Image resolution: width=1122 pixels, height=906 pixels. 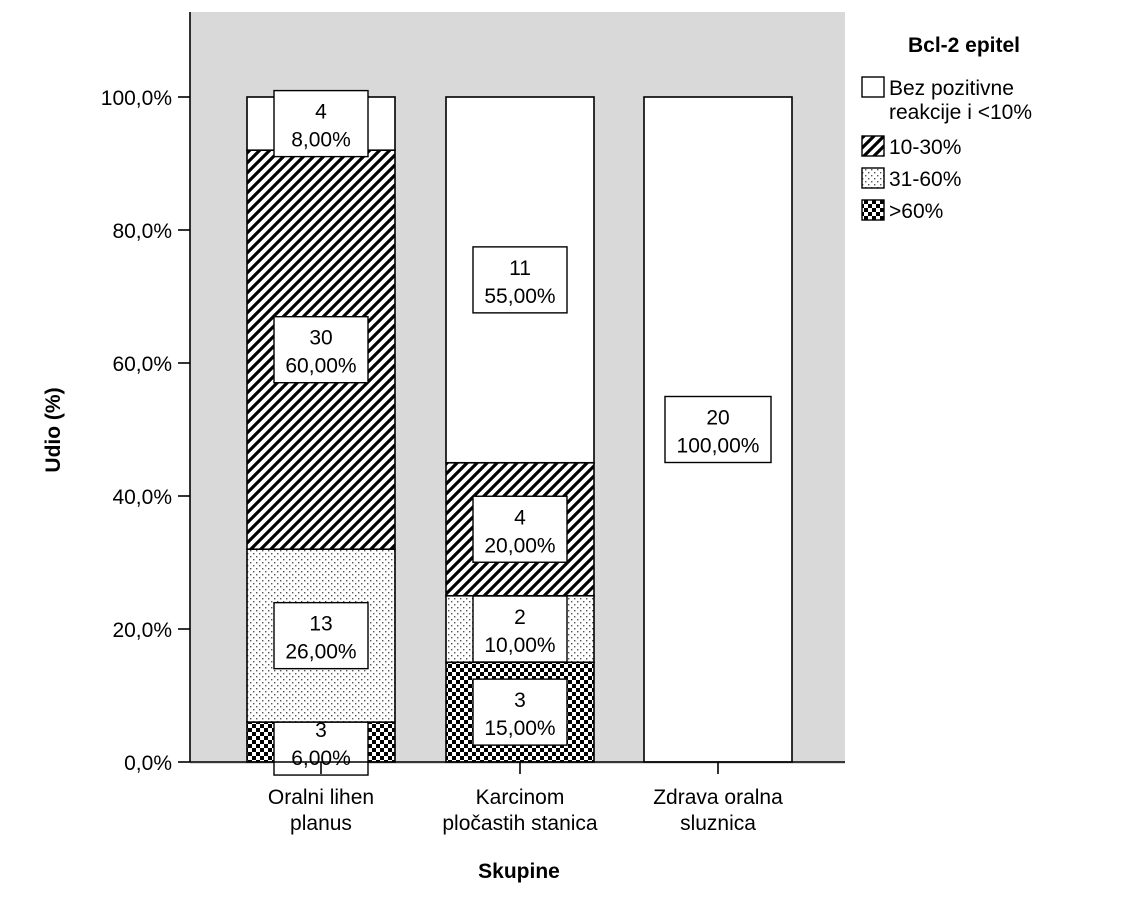 What do you see at coordinates (964, 45) in the screenshot?
I see `legend-title: Bcl-2 epitel` at bounding box center [964, 45].